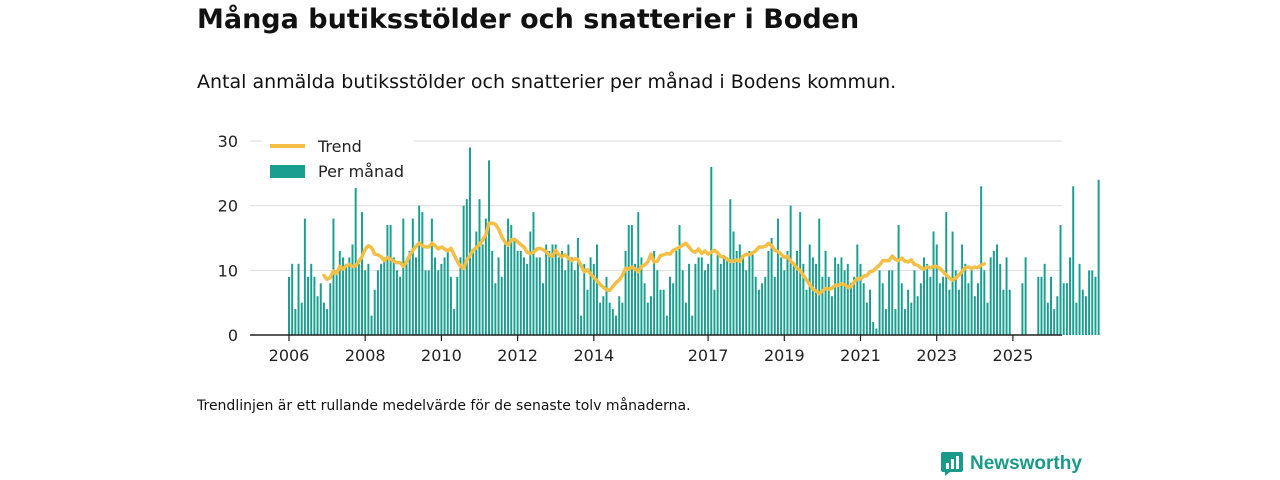  What do you see at coordinates (593, 355) in the screenshot?
I see `x-tick-label: 2014` at bounding box center [593, 355].